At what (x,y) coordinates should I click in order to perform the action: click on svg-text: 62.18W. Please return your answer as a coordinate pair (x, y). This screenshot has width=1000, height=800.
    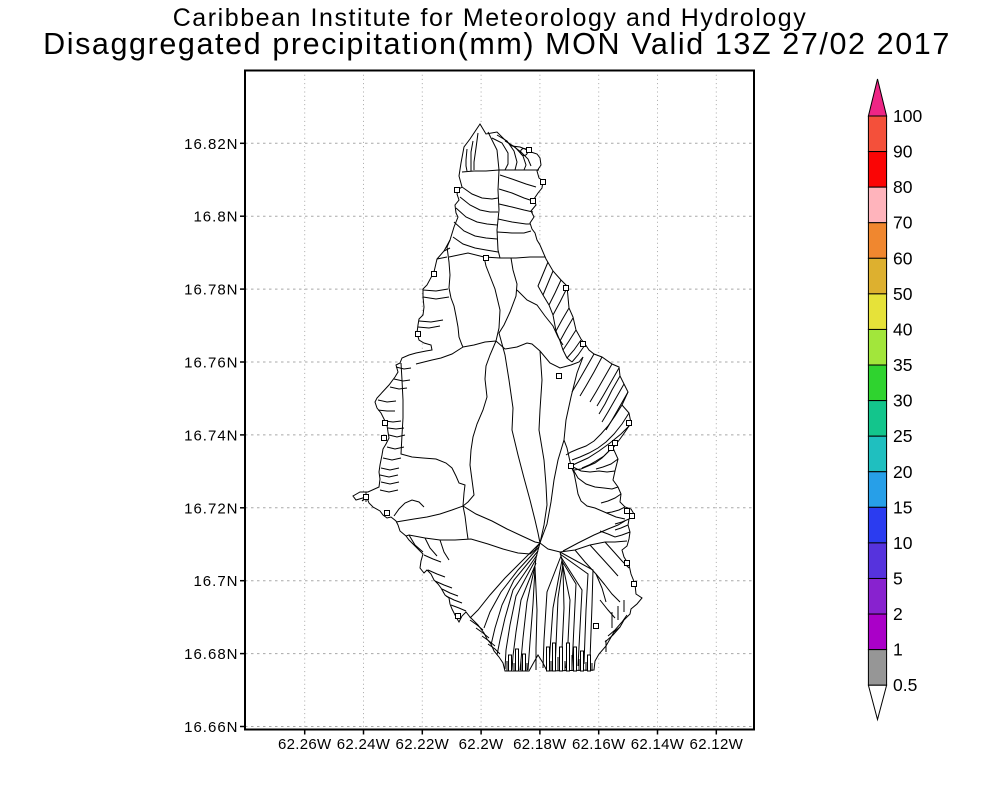
    Looking at the image, I should click on (540, 744).